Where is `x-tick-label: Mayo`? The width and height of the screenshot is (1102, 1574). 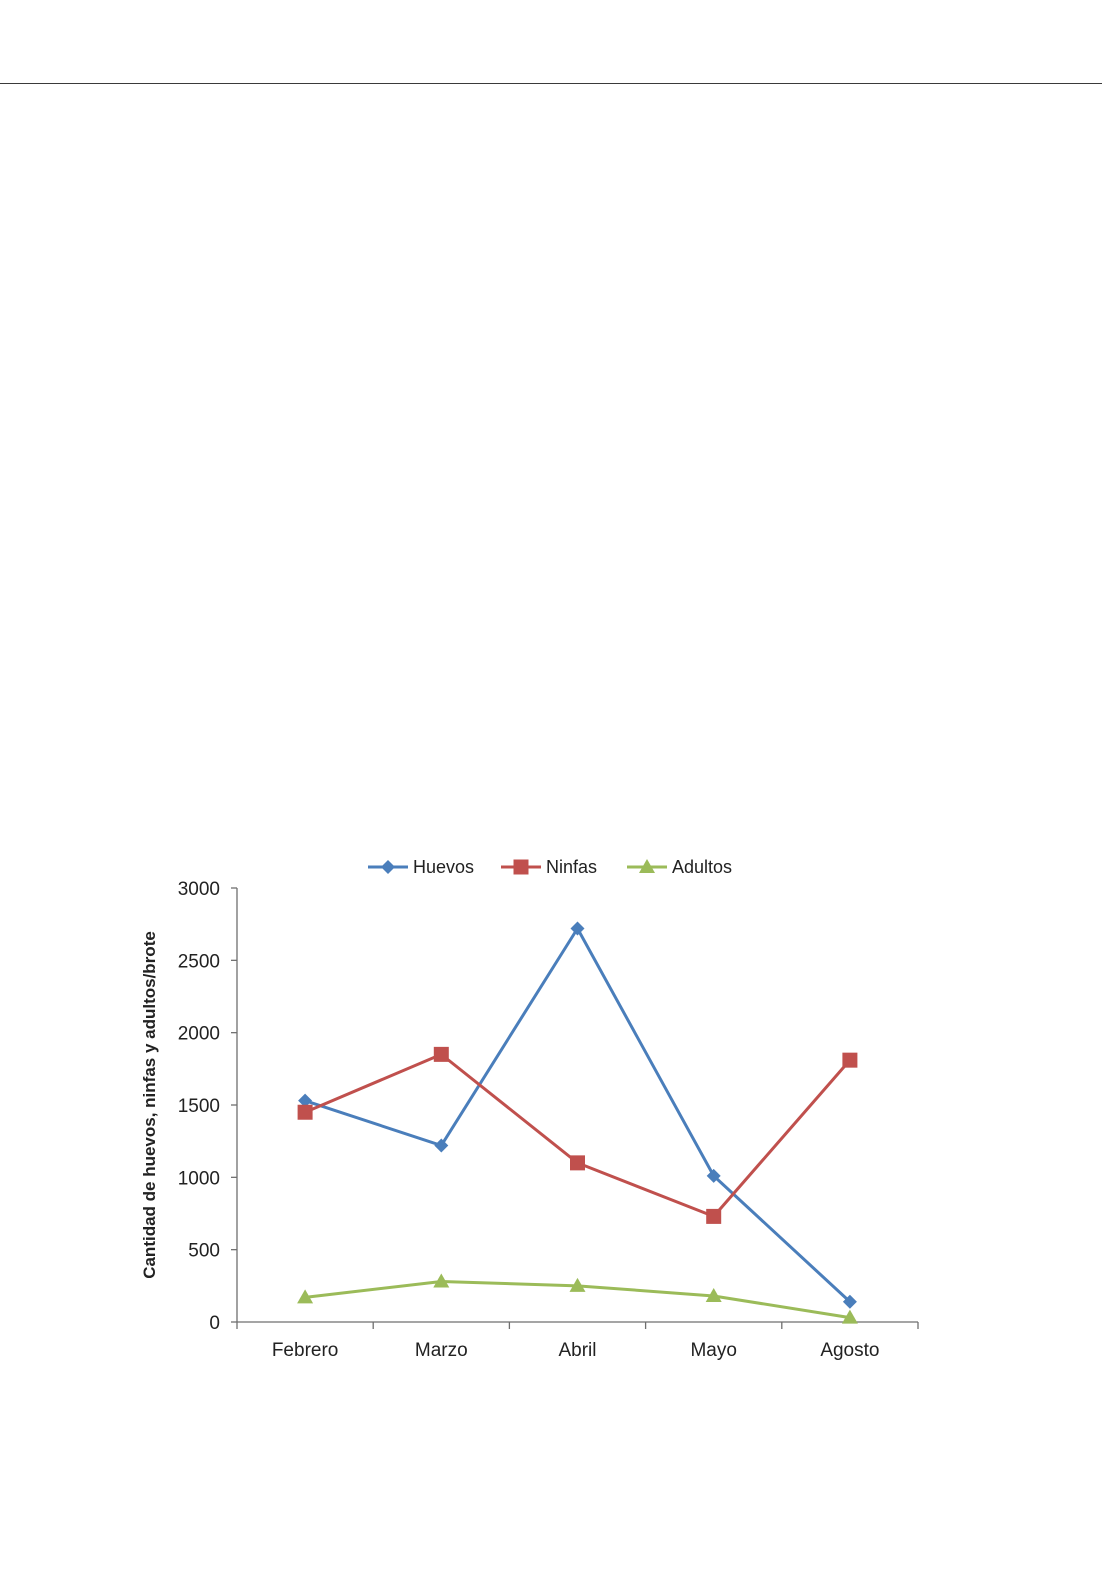 x-tick-label: Mayo is located at coordinates (713, 1350).